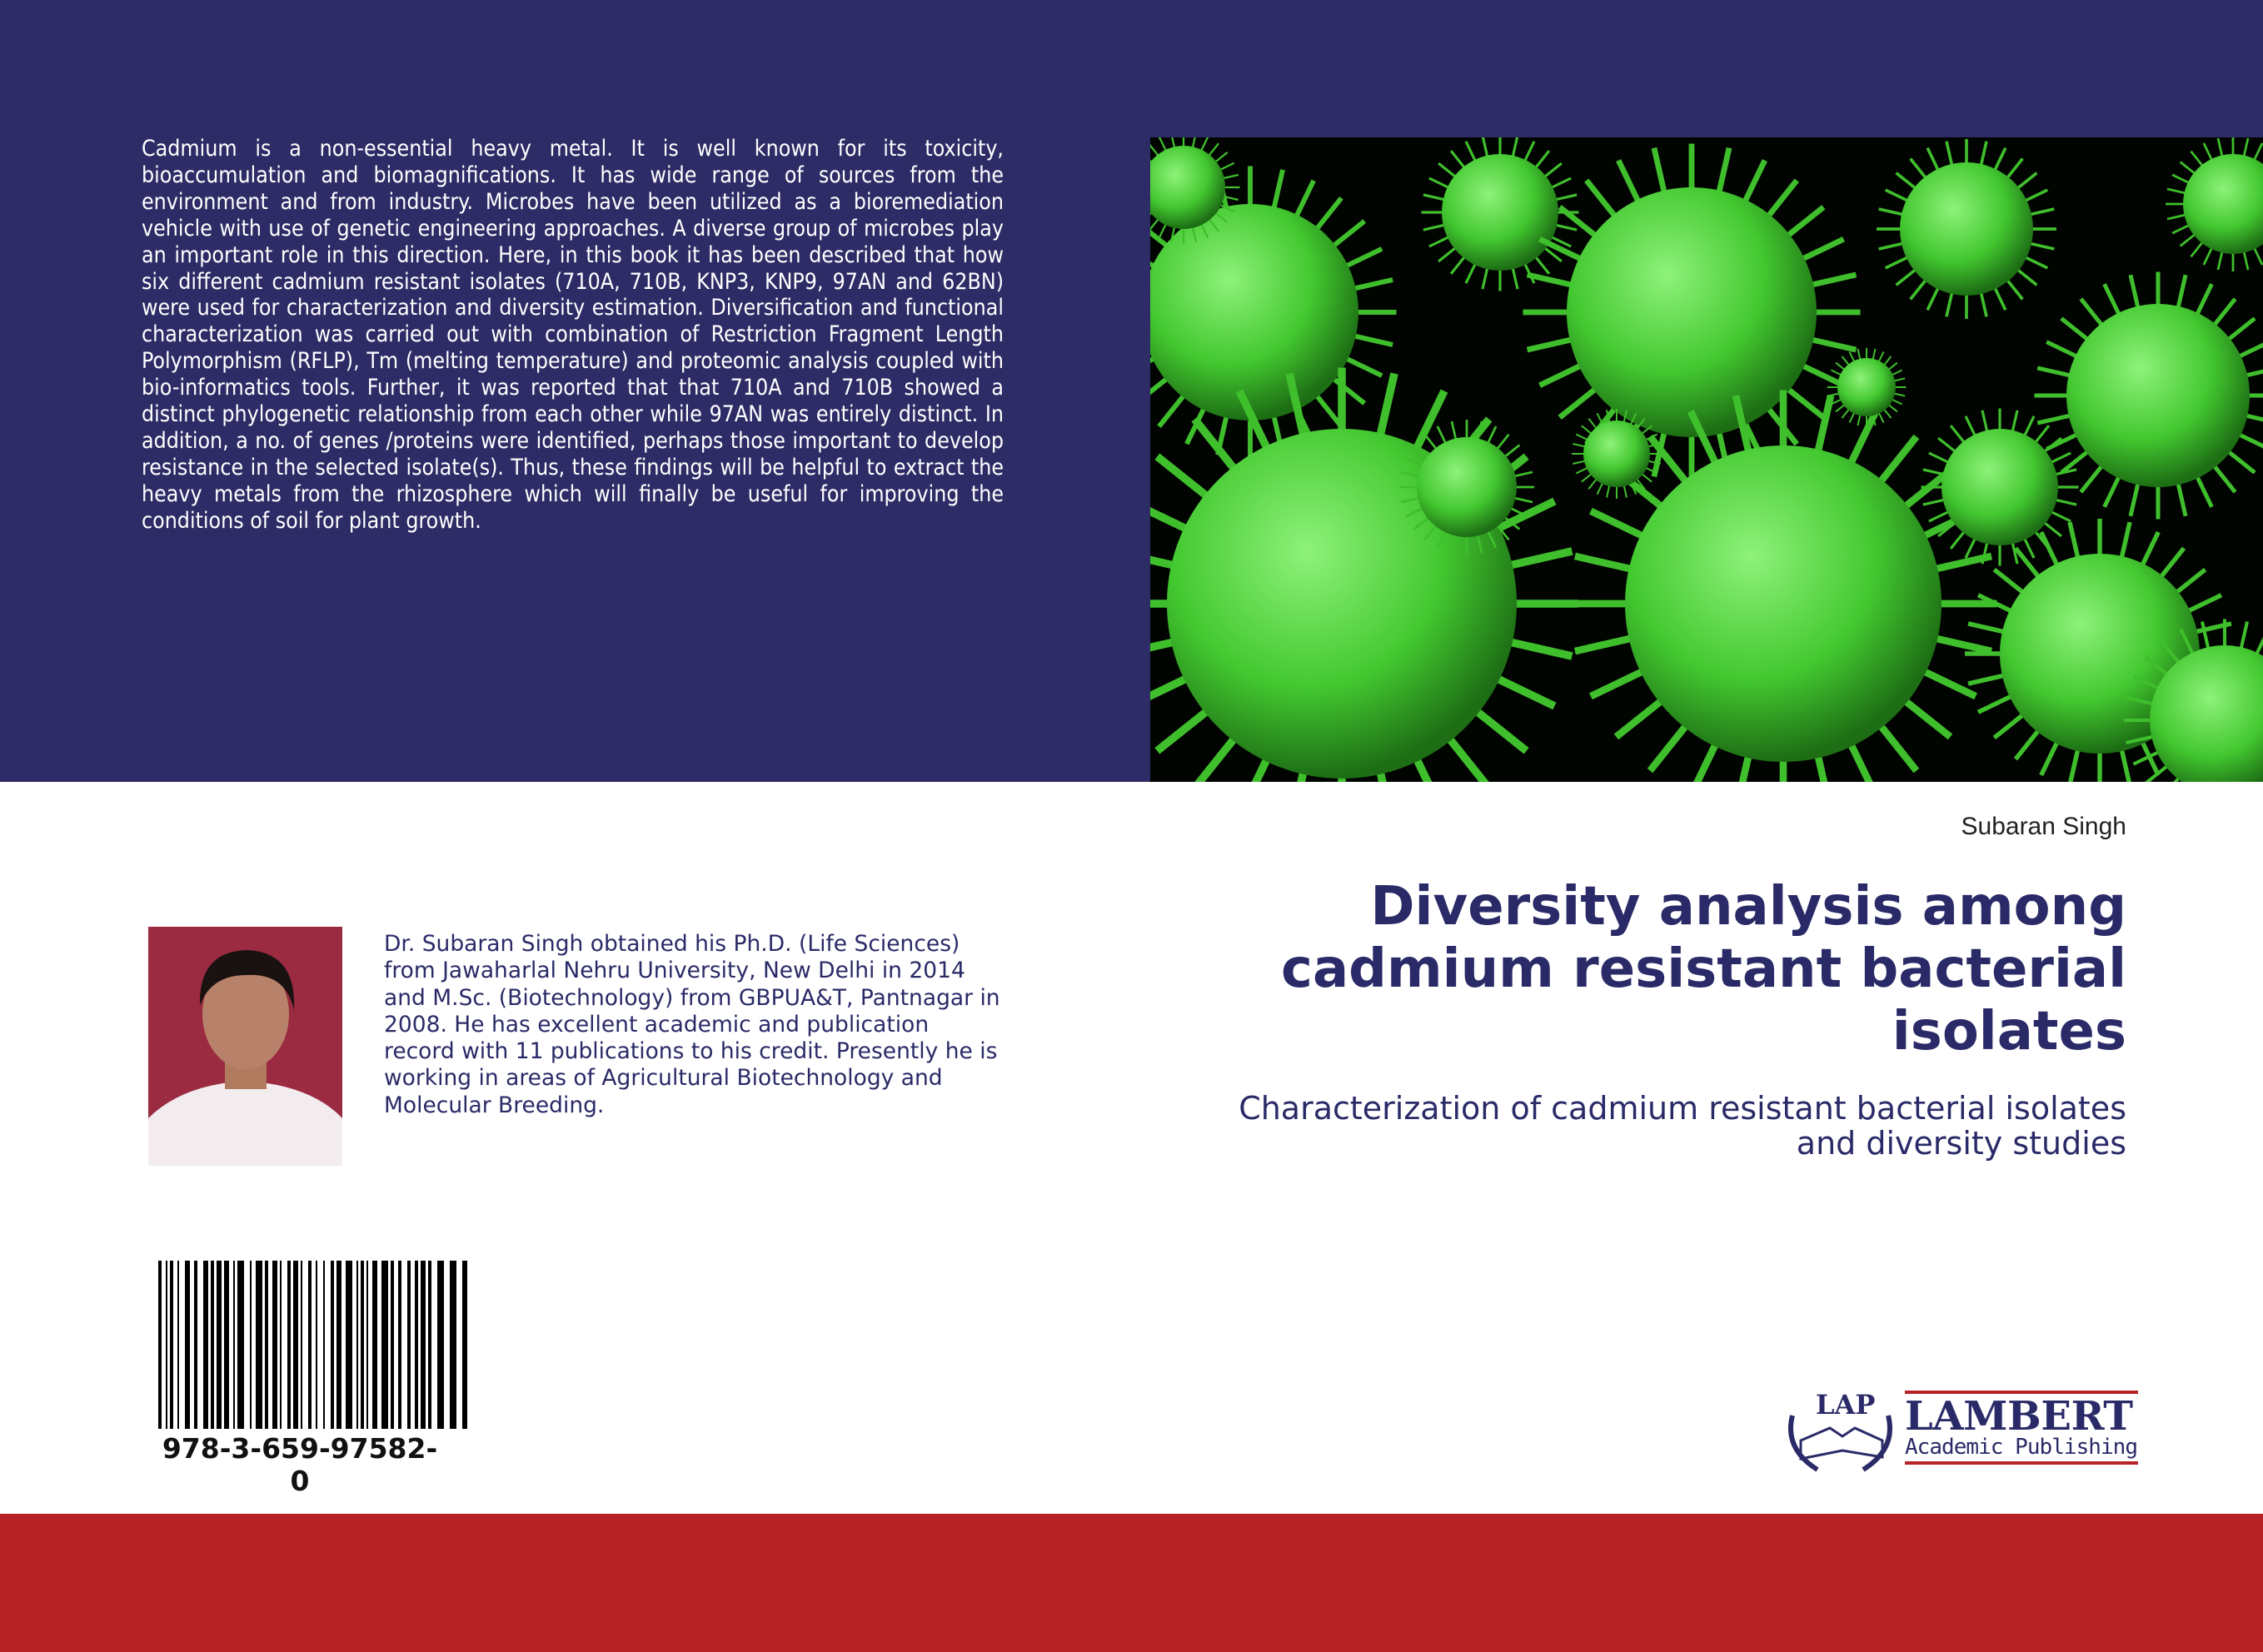  I want to click on isbn-barcode, so click(317, 1345).